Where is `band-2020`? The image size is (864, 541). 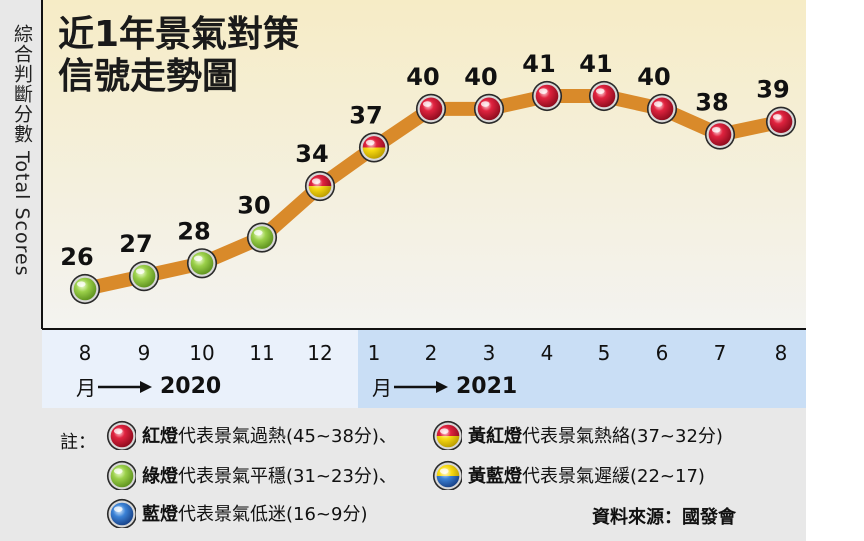
band-2020 is located at coordinates (200, 368).